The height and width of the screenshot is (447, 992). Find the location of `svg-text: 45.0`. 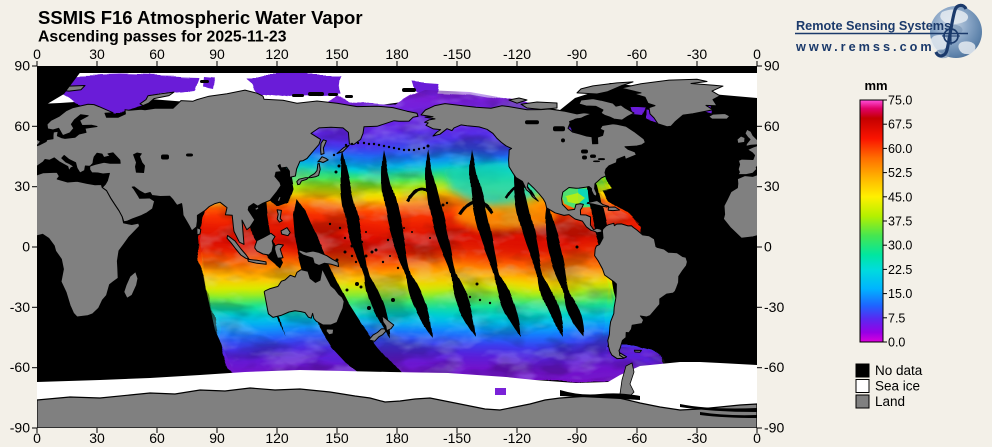

svg-text: 45.0 is located at coordinates (900, 197).